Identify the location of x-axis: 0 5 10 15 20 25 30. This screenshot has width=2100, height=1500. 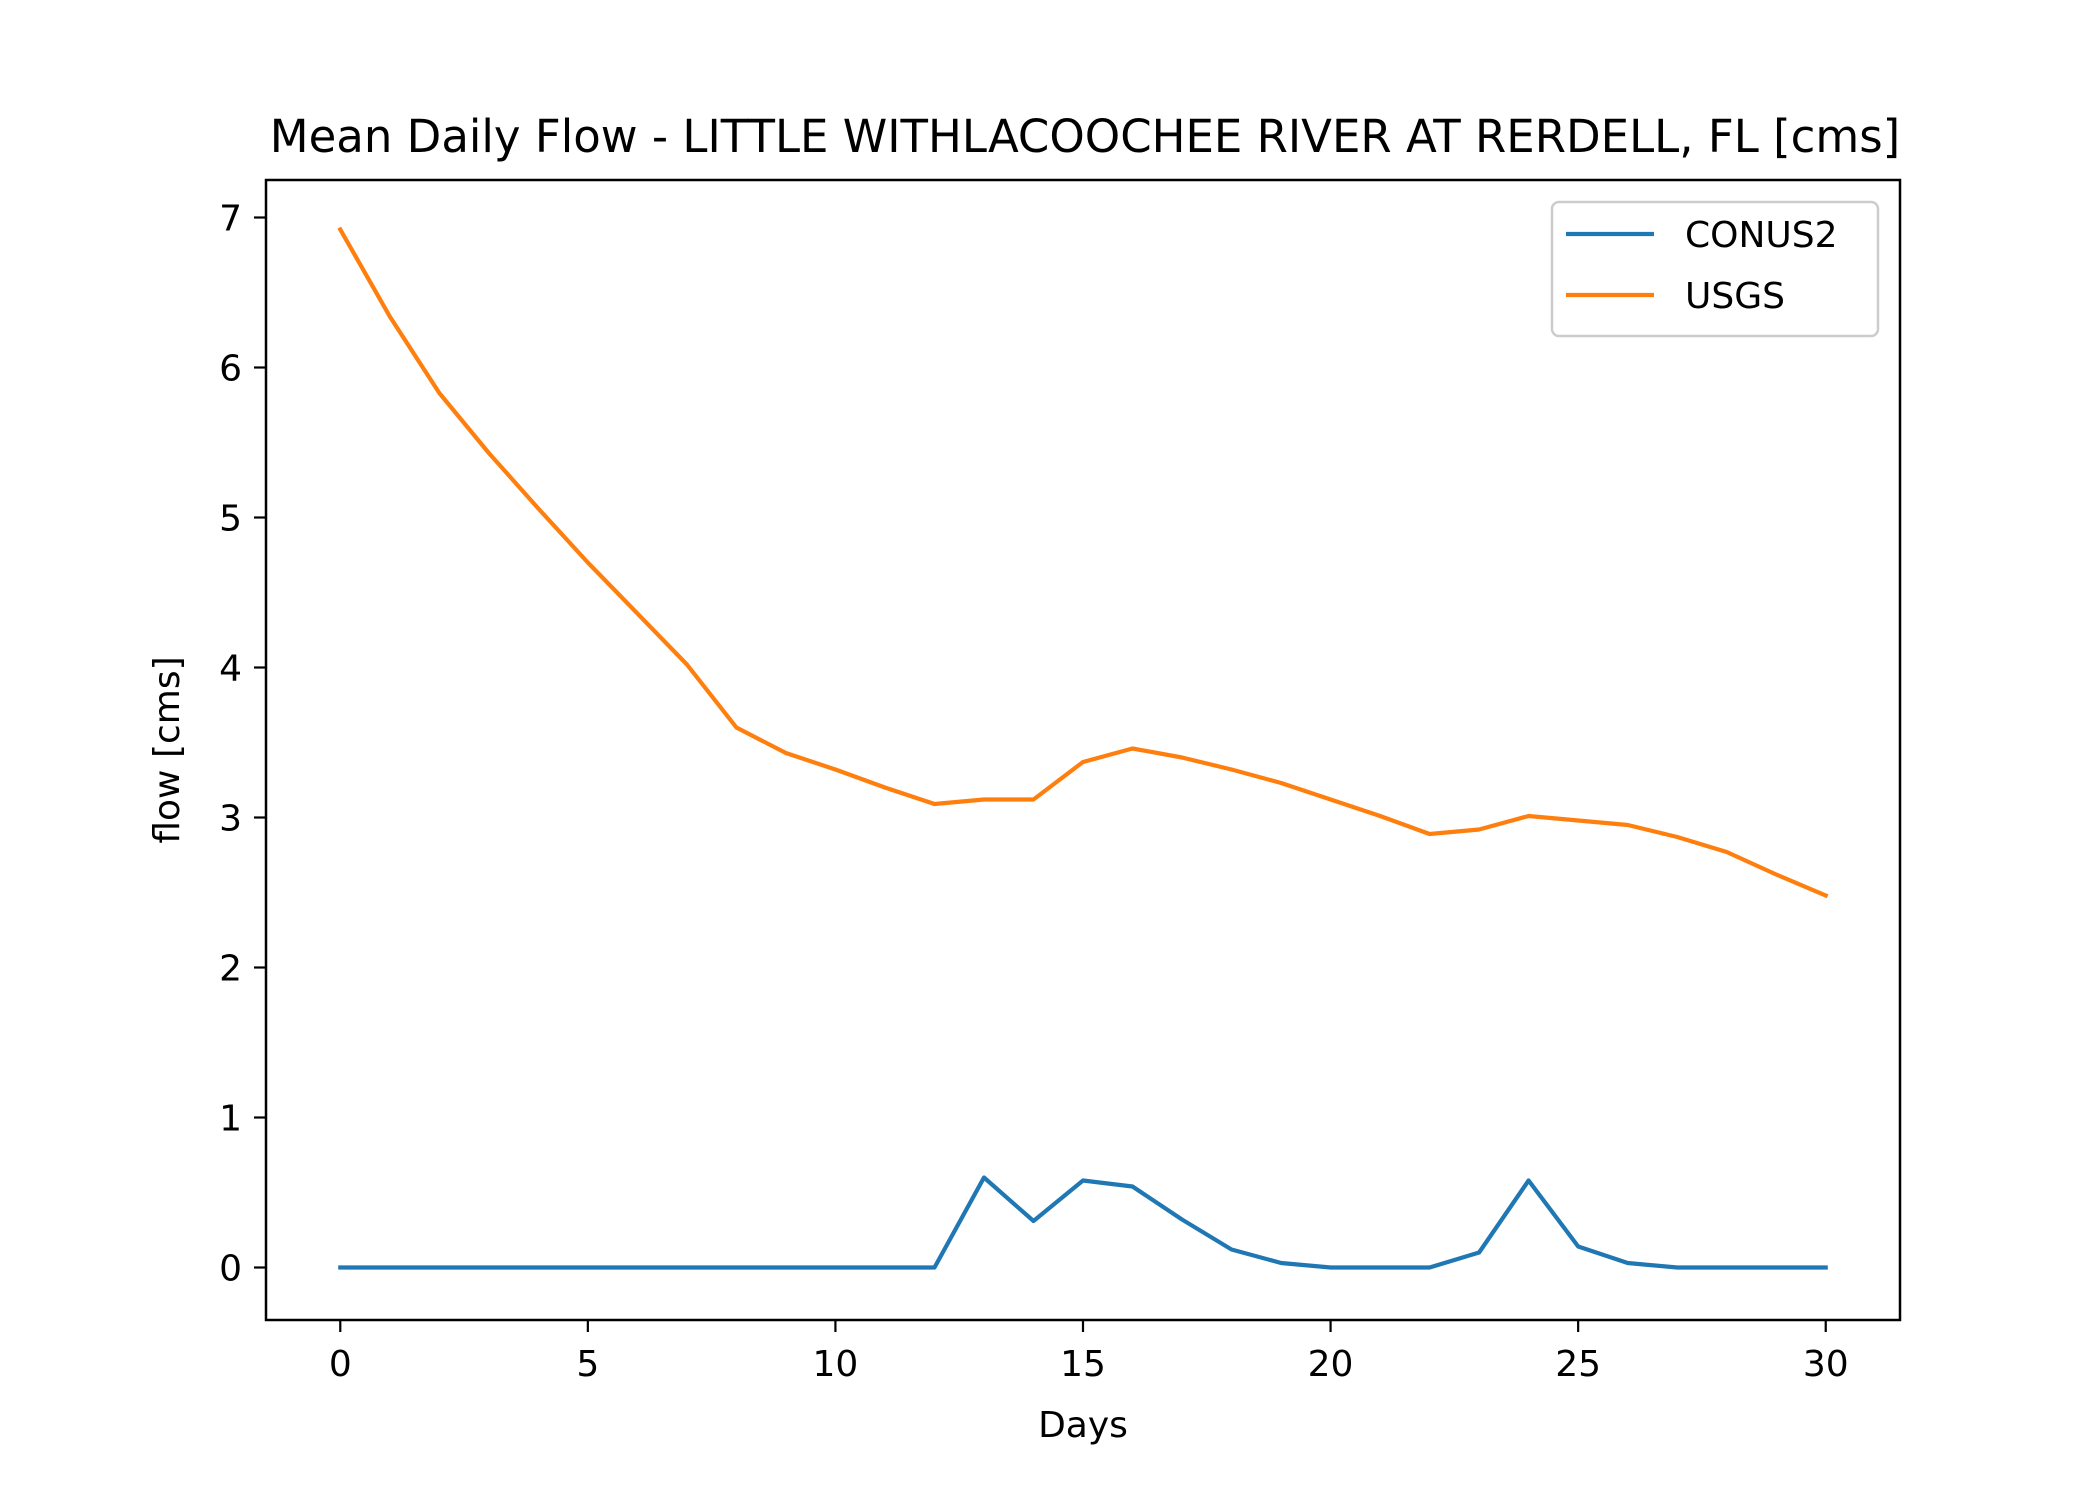
(1089, 1352).